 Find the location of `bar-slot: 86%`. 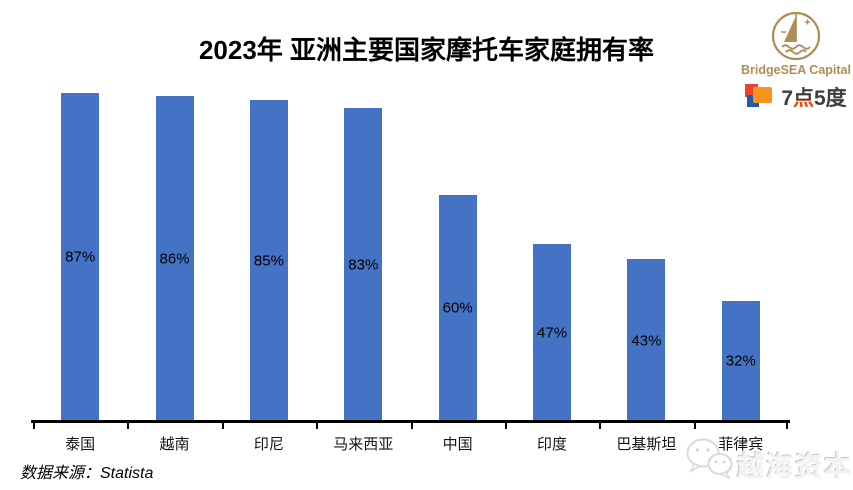

bar-slot: 86% is located at coordinates (174, 253).